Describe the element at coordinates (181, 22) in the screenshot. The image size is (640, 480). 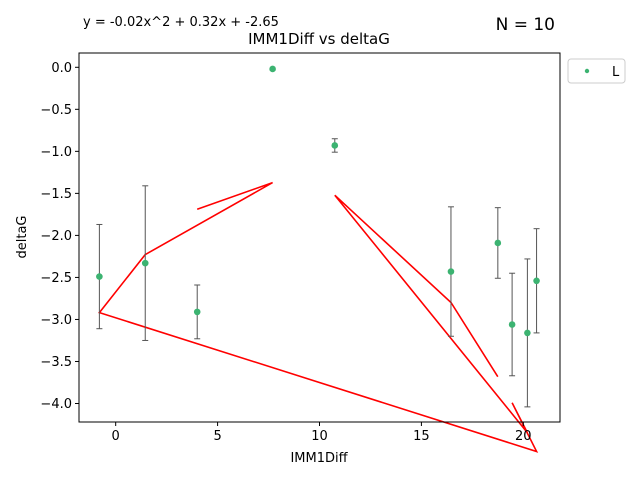
I see `equation-label: y = -0.02x^2 + 0.32x + -2.65` at that location.